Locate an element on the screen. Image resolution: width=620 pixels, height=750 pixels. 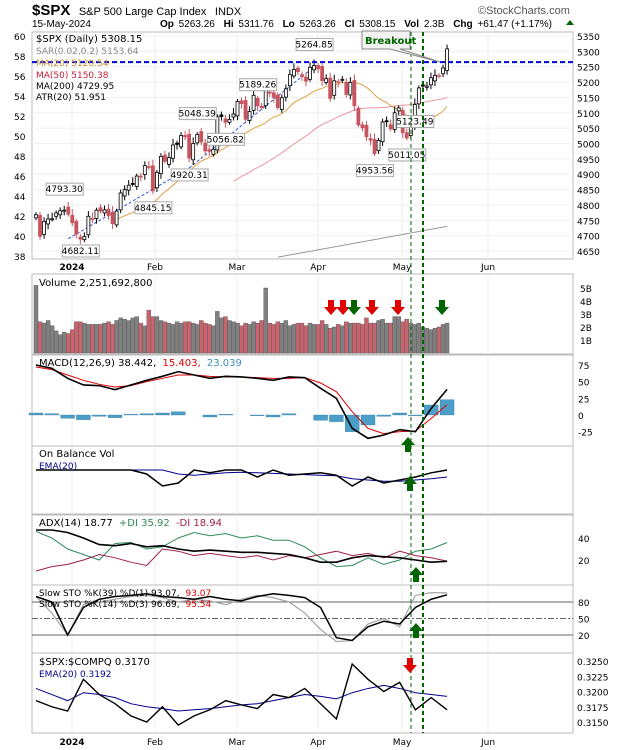
annotation-label: 4845.15 is located at coordinates (152, 209).